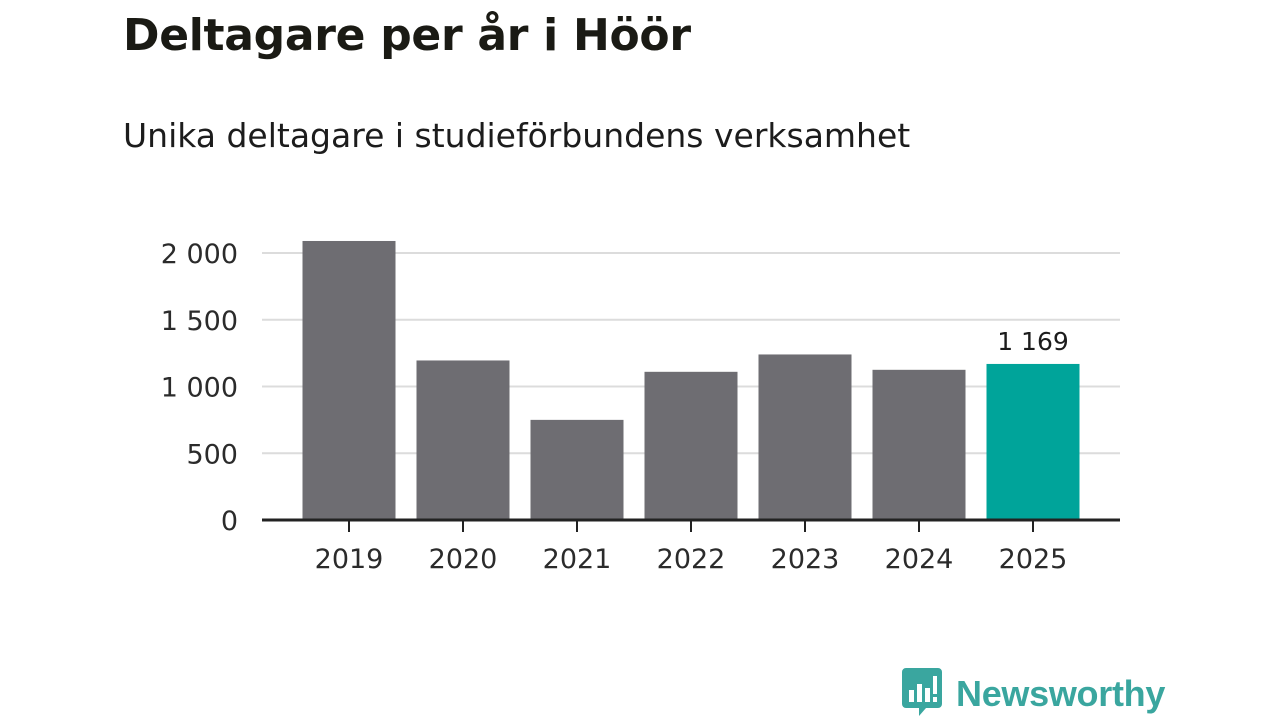 The image size is (1280, 720). I want to click on y-tick-label: 0, so click(229, 521).